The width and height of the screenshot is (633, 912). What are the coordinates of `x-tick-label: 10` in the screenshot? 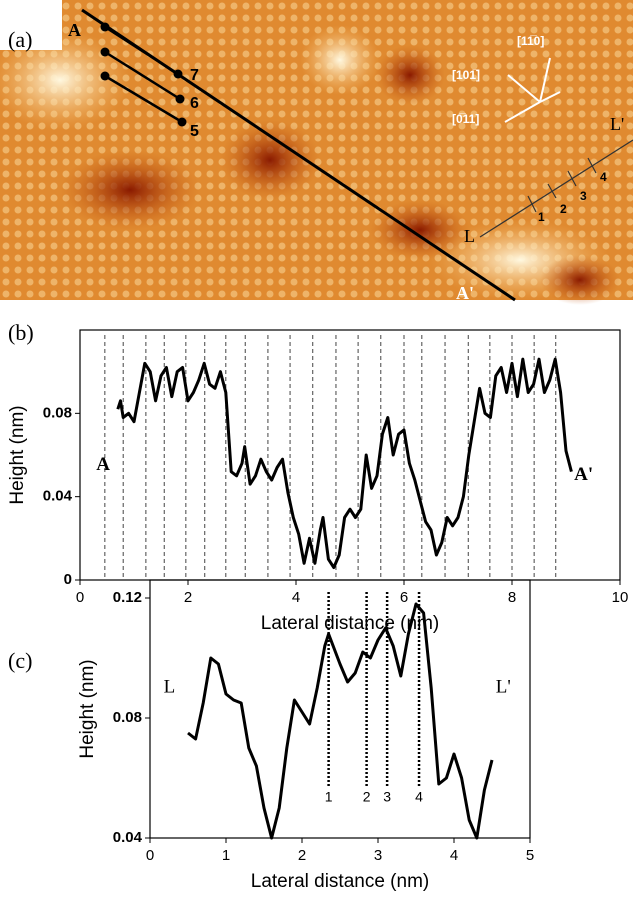 It's located at (620, 597).